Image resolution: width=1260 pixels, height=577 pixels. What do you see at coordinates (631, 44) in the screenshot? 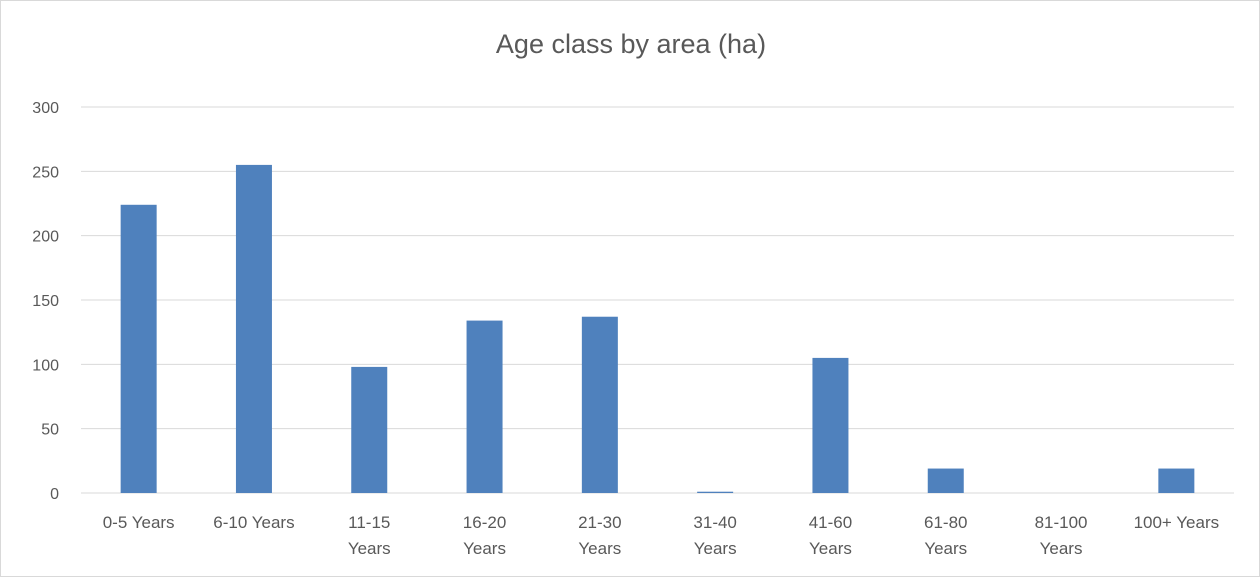
I see `chart-title: Age class by area (ha)` at bounding box center [631, 44].